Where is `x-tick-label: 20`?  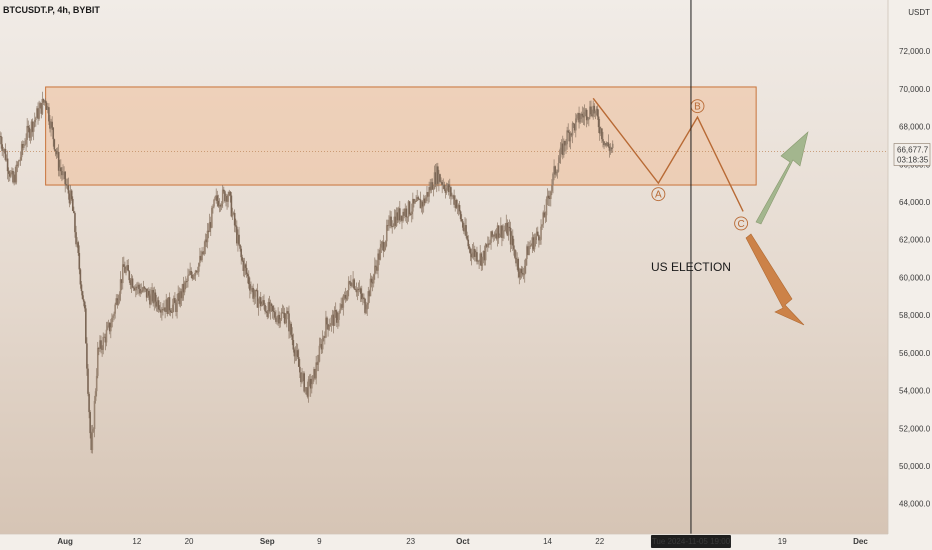
x-tick-label: 20 is located at coordinates (189, 541).